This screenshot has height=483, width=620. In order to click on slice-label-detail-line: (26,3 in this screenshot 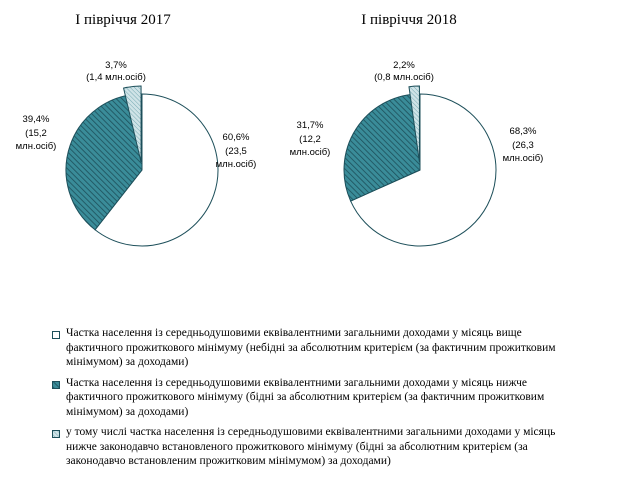, I will do `click(523, 145)`.